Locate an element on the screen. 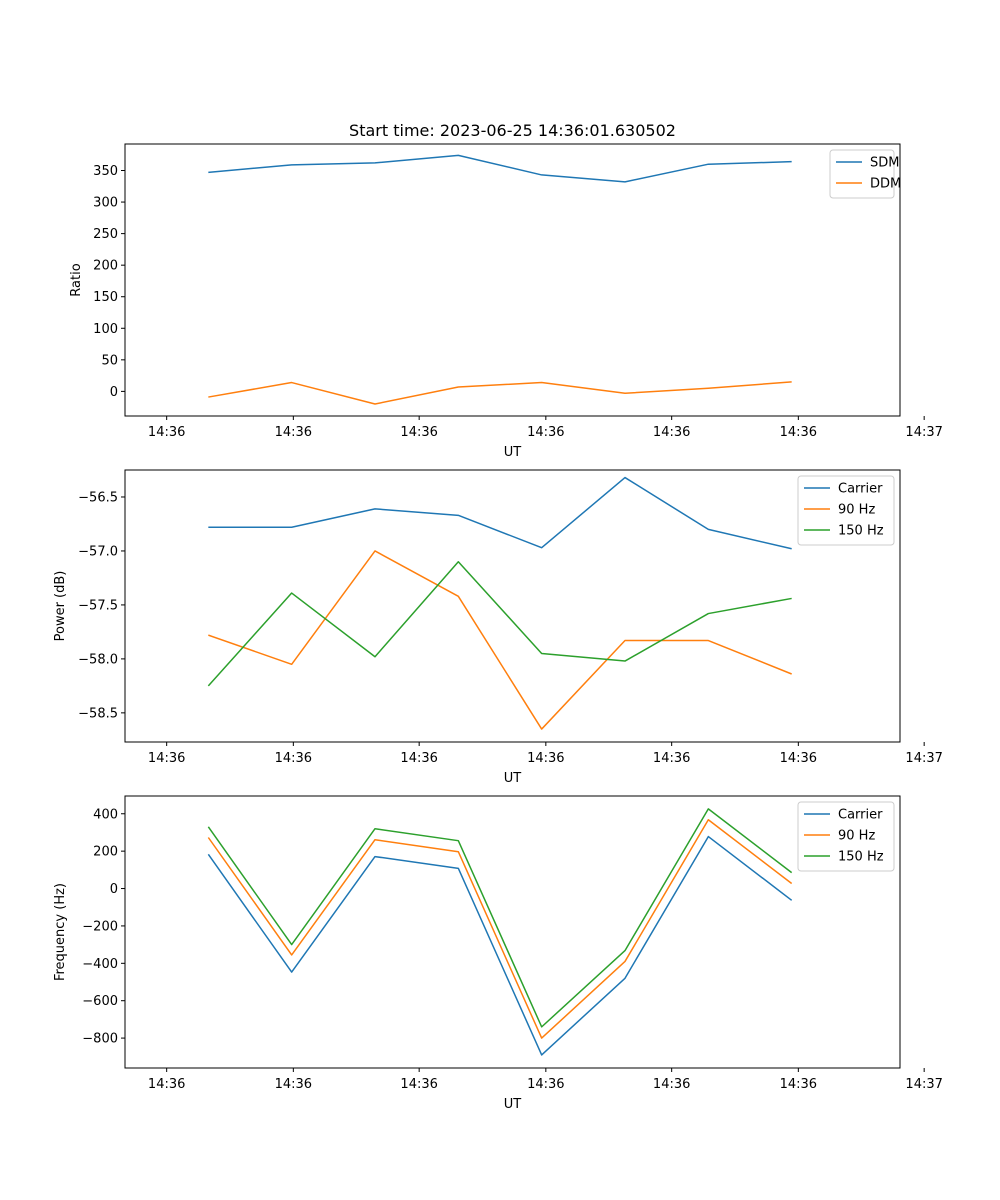 This screenshot has height=1200, width=1000. chart-title: Start time: 2023-06-25 14:36:01.630502 is located at coordinates (512, 130).